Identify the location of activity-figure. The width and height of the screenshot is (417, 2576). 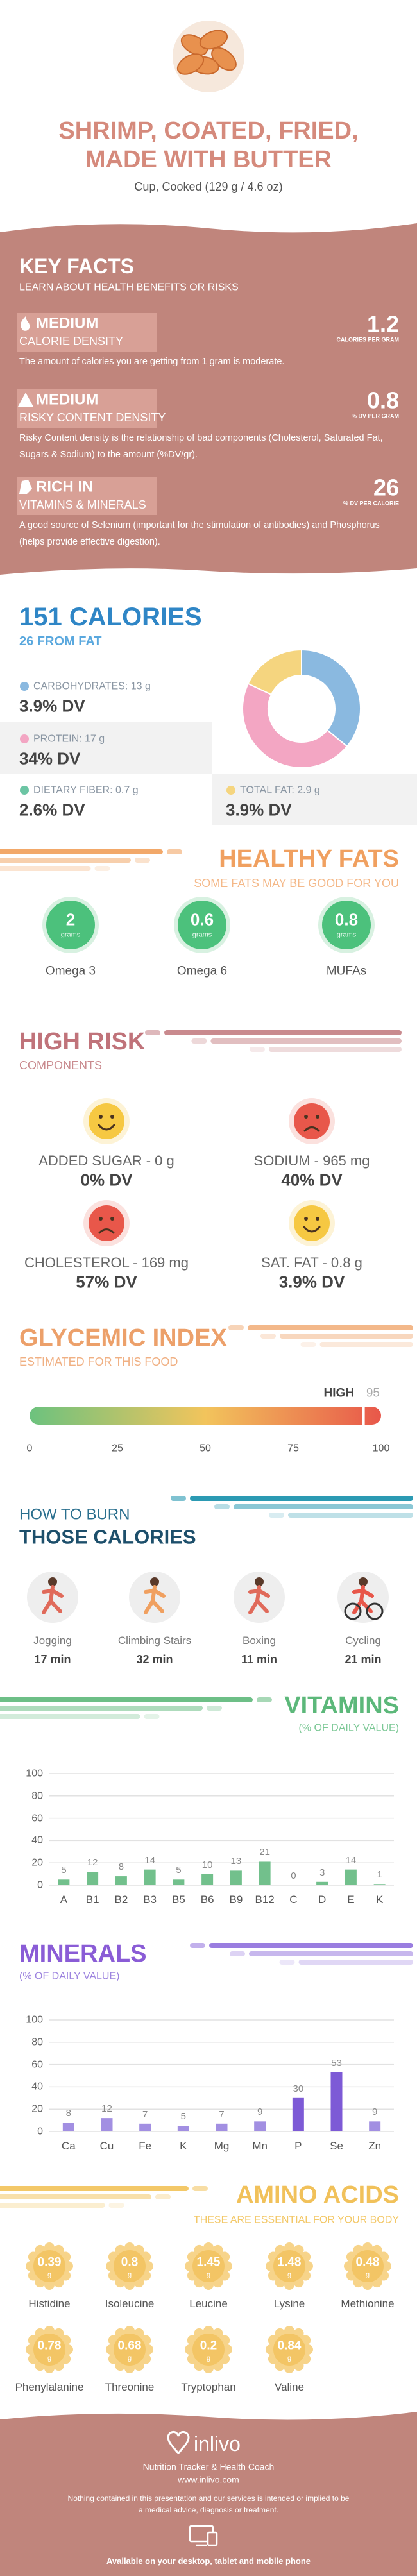
(363, 1599).